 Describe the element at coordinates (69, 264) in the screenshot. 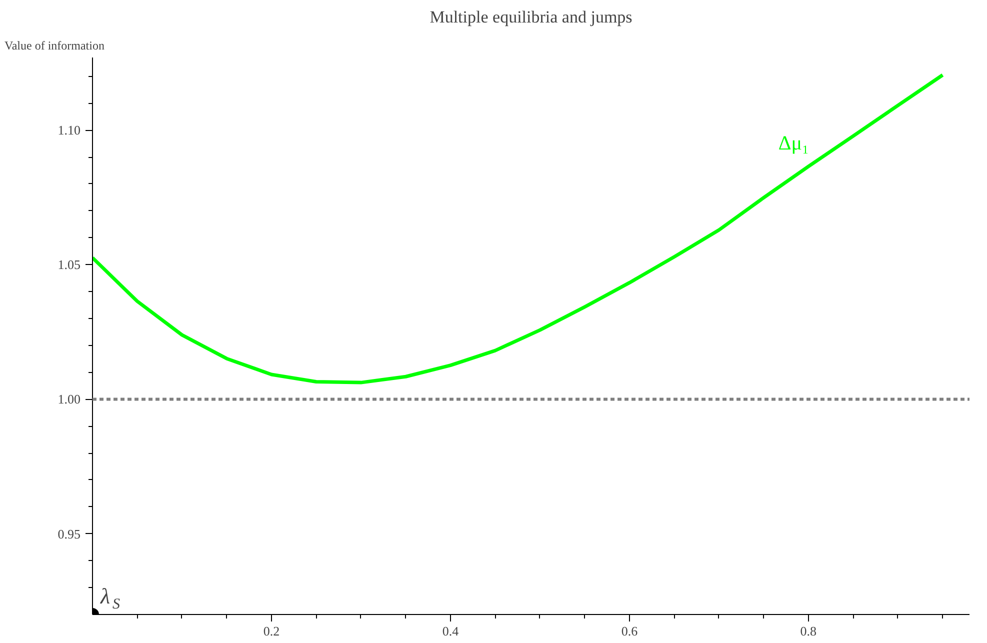

I see `y-tick-label: 1.05` at that location.